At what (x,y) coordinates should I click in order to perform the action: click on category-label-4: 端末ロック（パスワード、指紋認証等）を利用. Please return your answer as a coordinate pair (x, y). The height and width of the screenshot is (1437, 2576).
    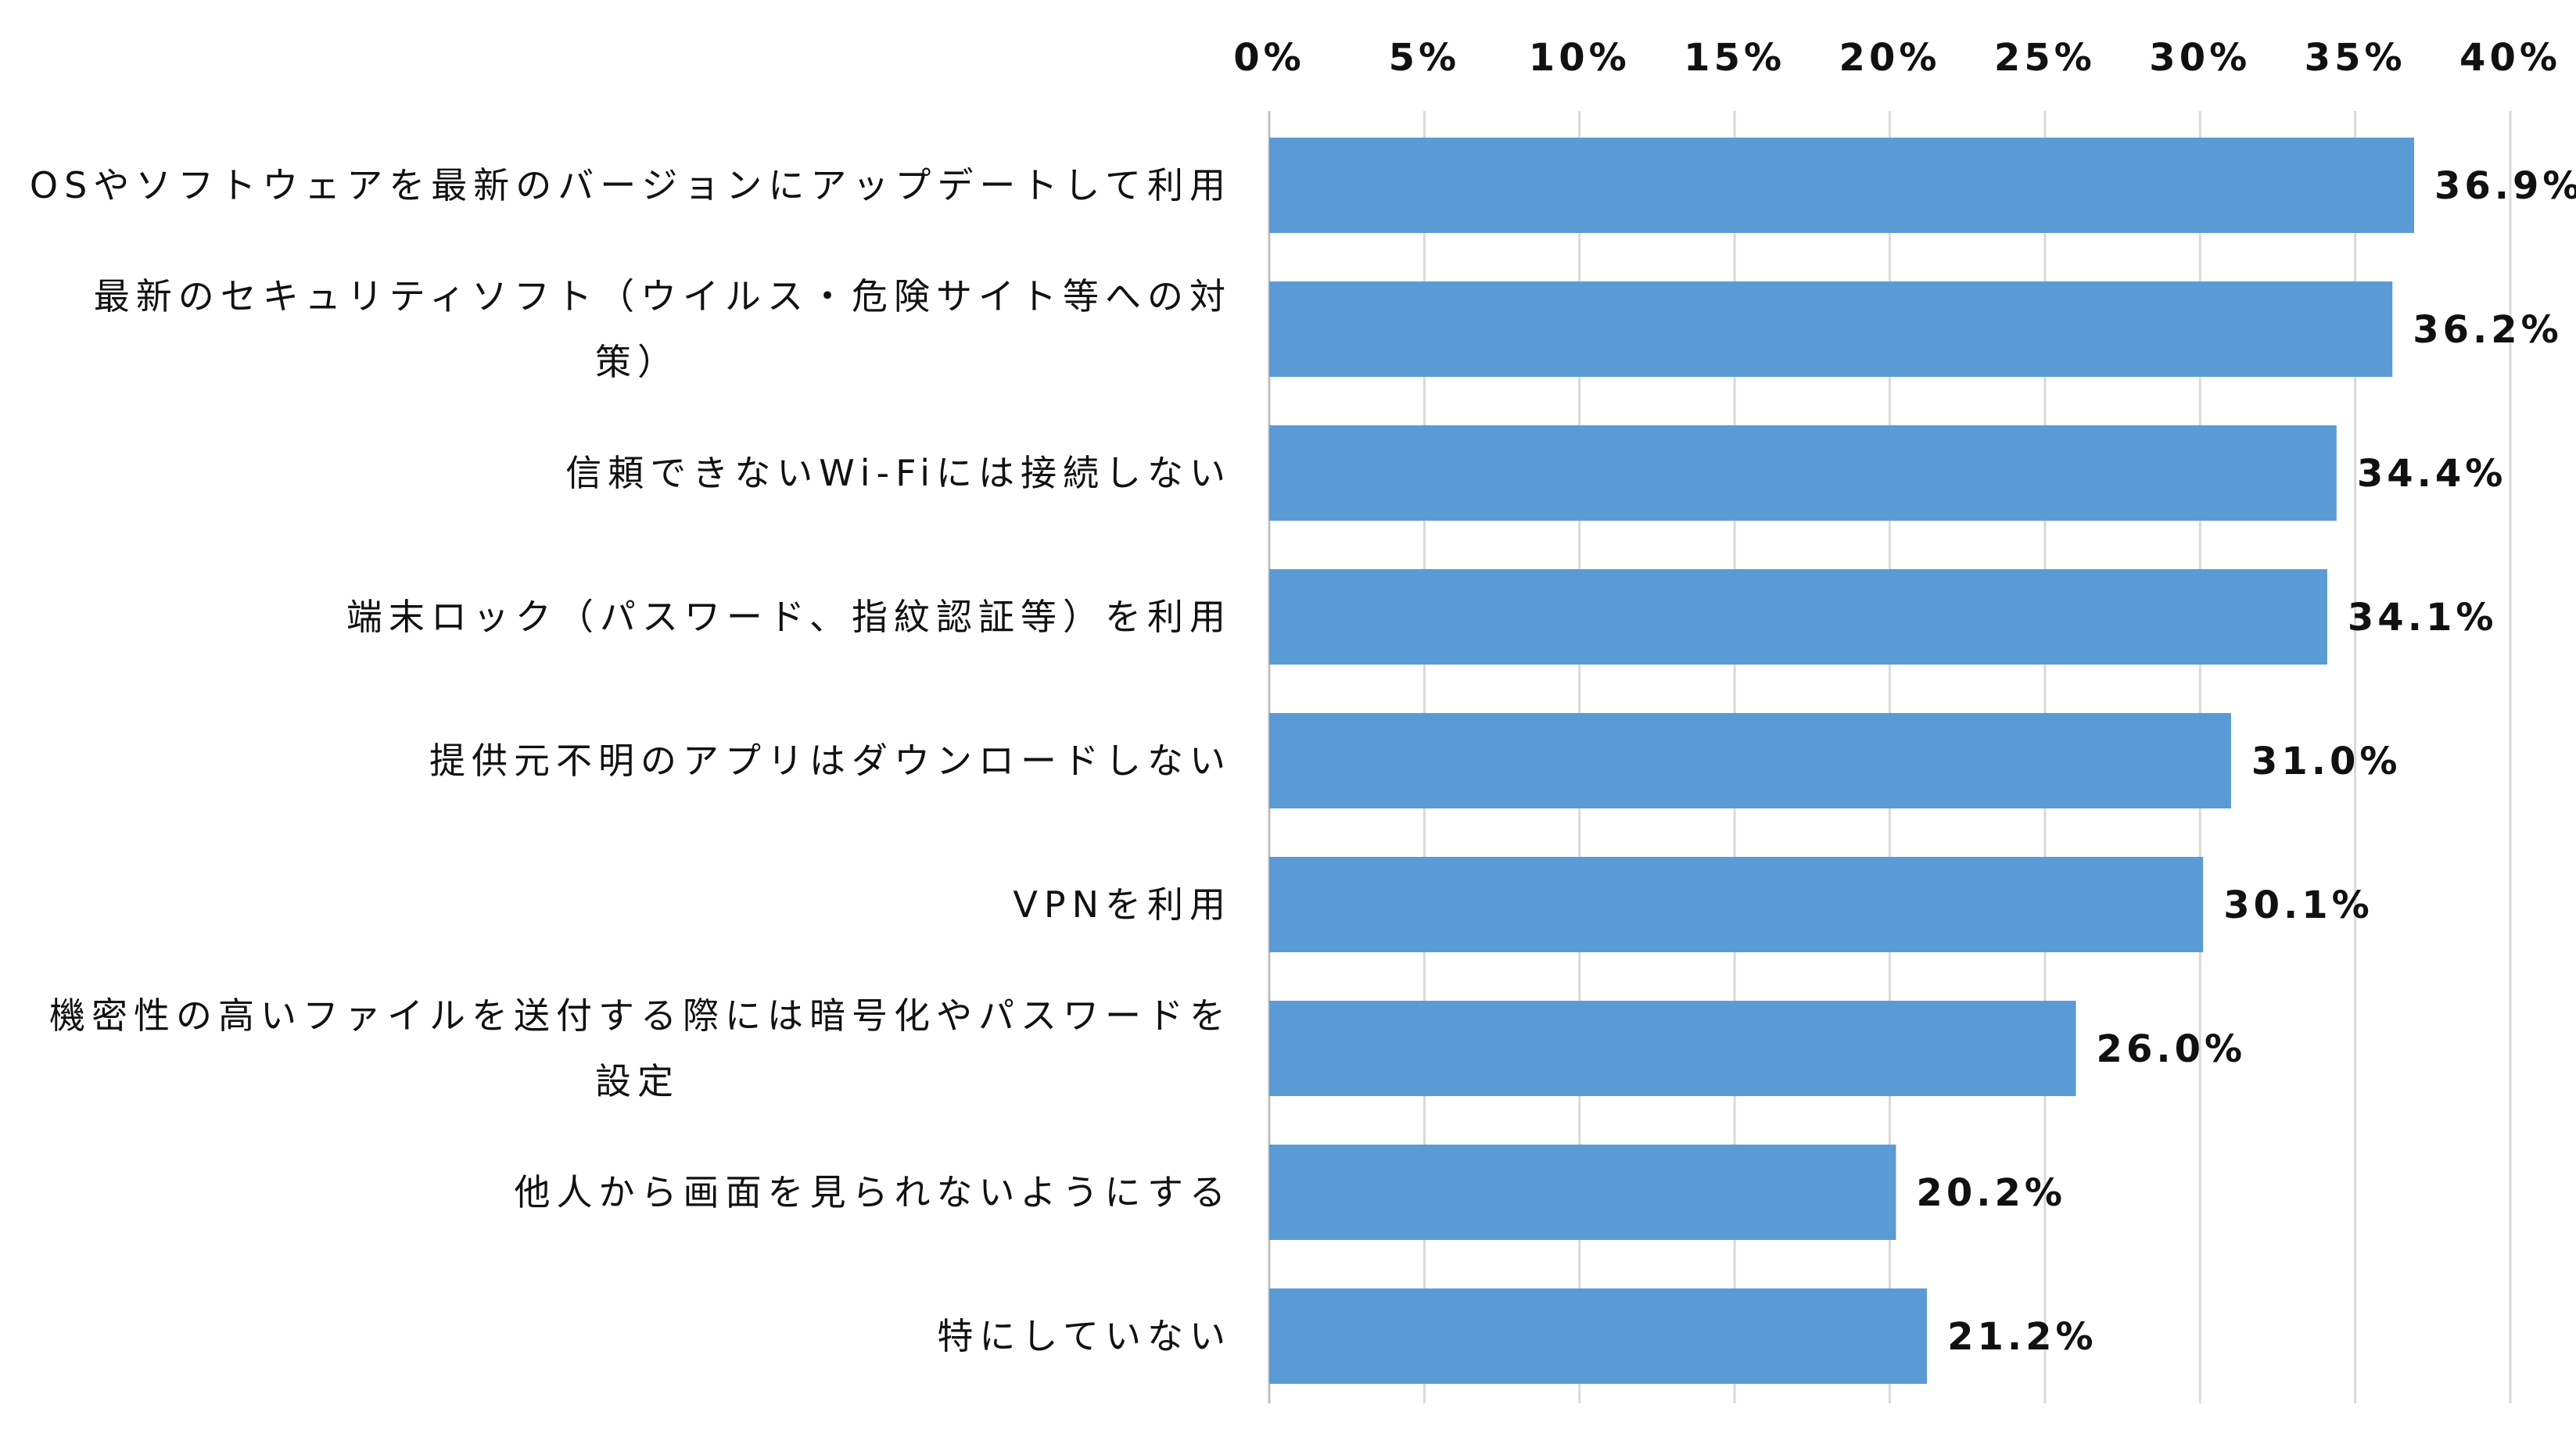
    Looking at the image, I should click on (789, 617).